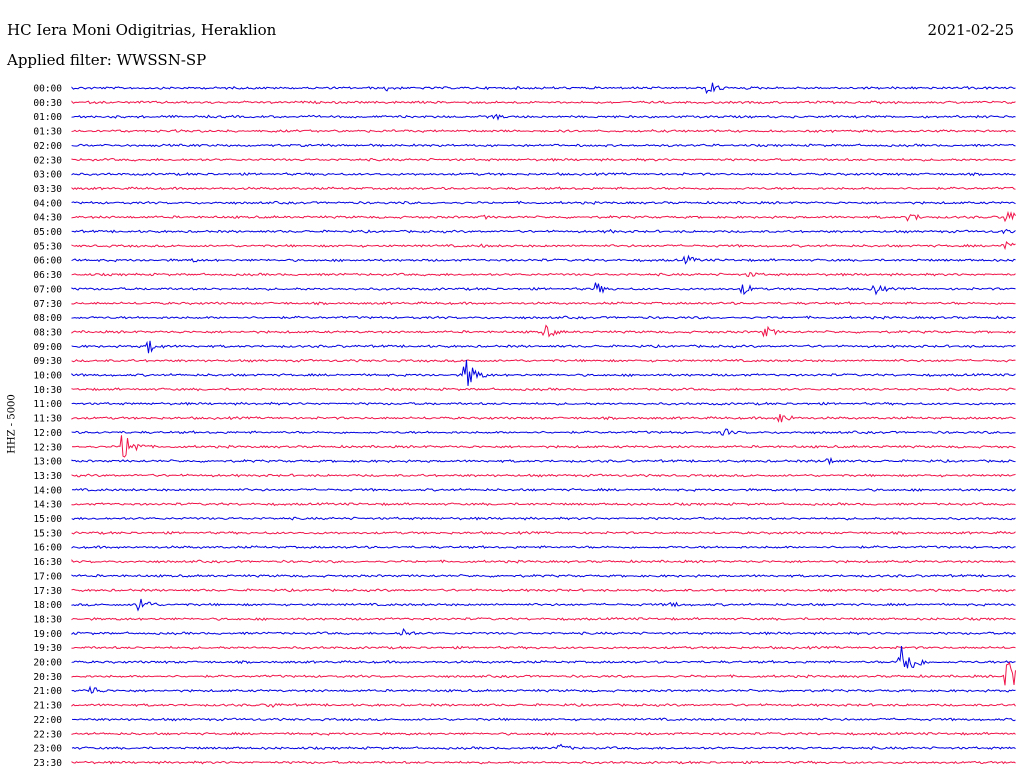 The width and height of the screenshot is (1024, 780). I want to click on time-tick-label: 03:00, so click(47, 175).